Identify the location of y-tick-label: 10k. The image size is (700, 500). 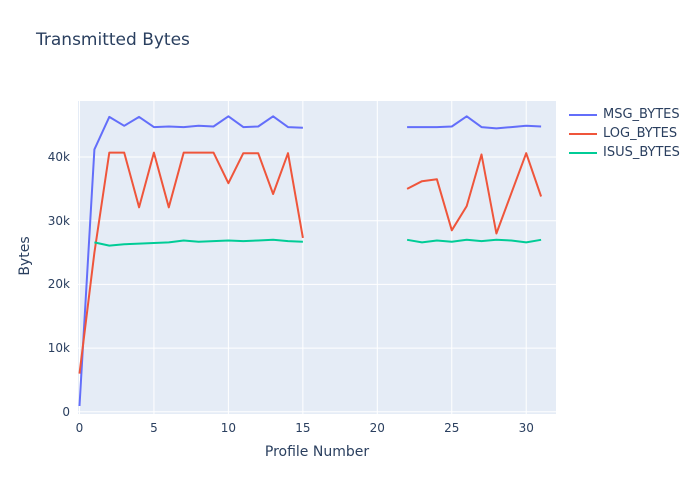
(58, 348).